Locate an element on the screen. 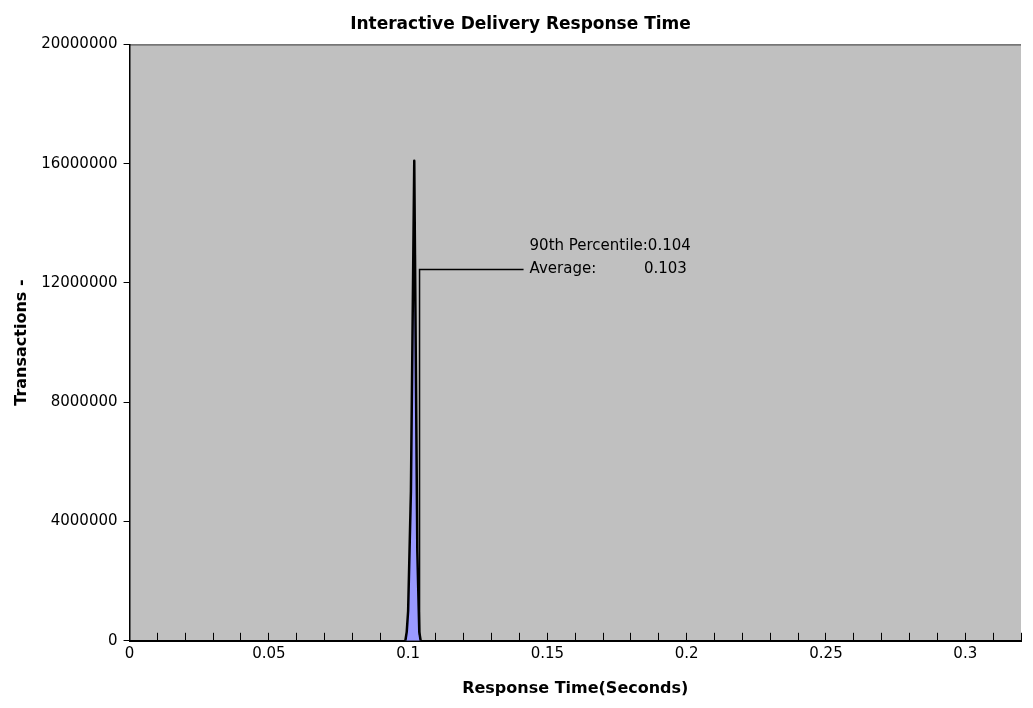 The height and width of the screenshot is (708, 1033). x-tick-label: 0.1 is located at coordinates (408, 652).